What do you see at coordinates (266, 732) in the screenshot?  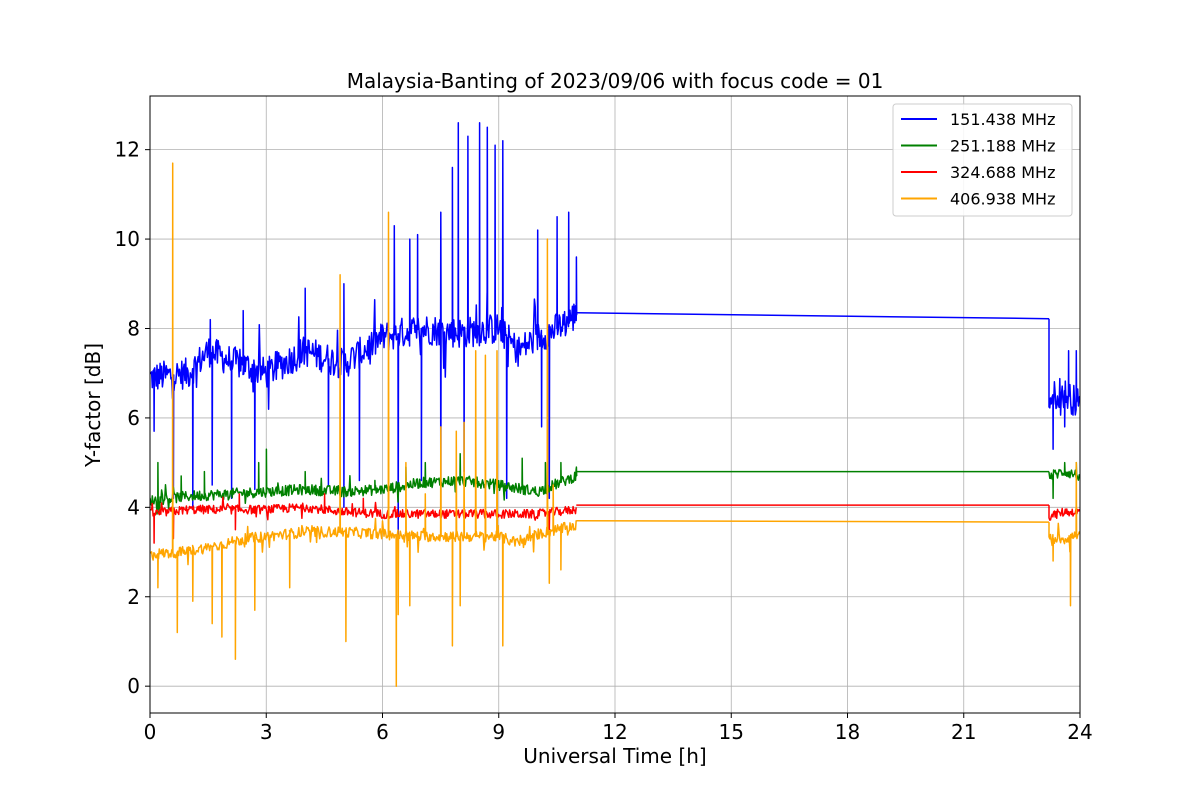 I see `x-tick-label: 3` at bounding box center [266, 732].